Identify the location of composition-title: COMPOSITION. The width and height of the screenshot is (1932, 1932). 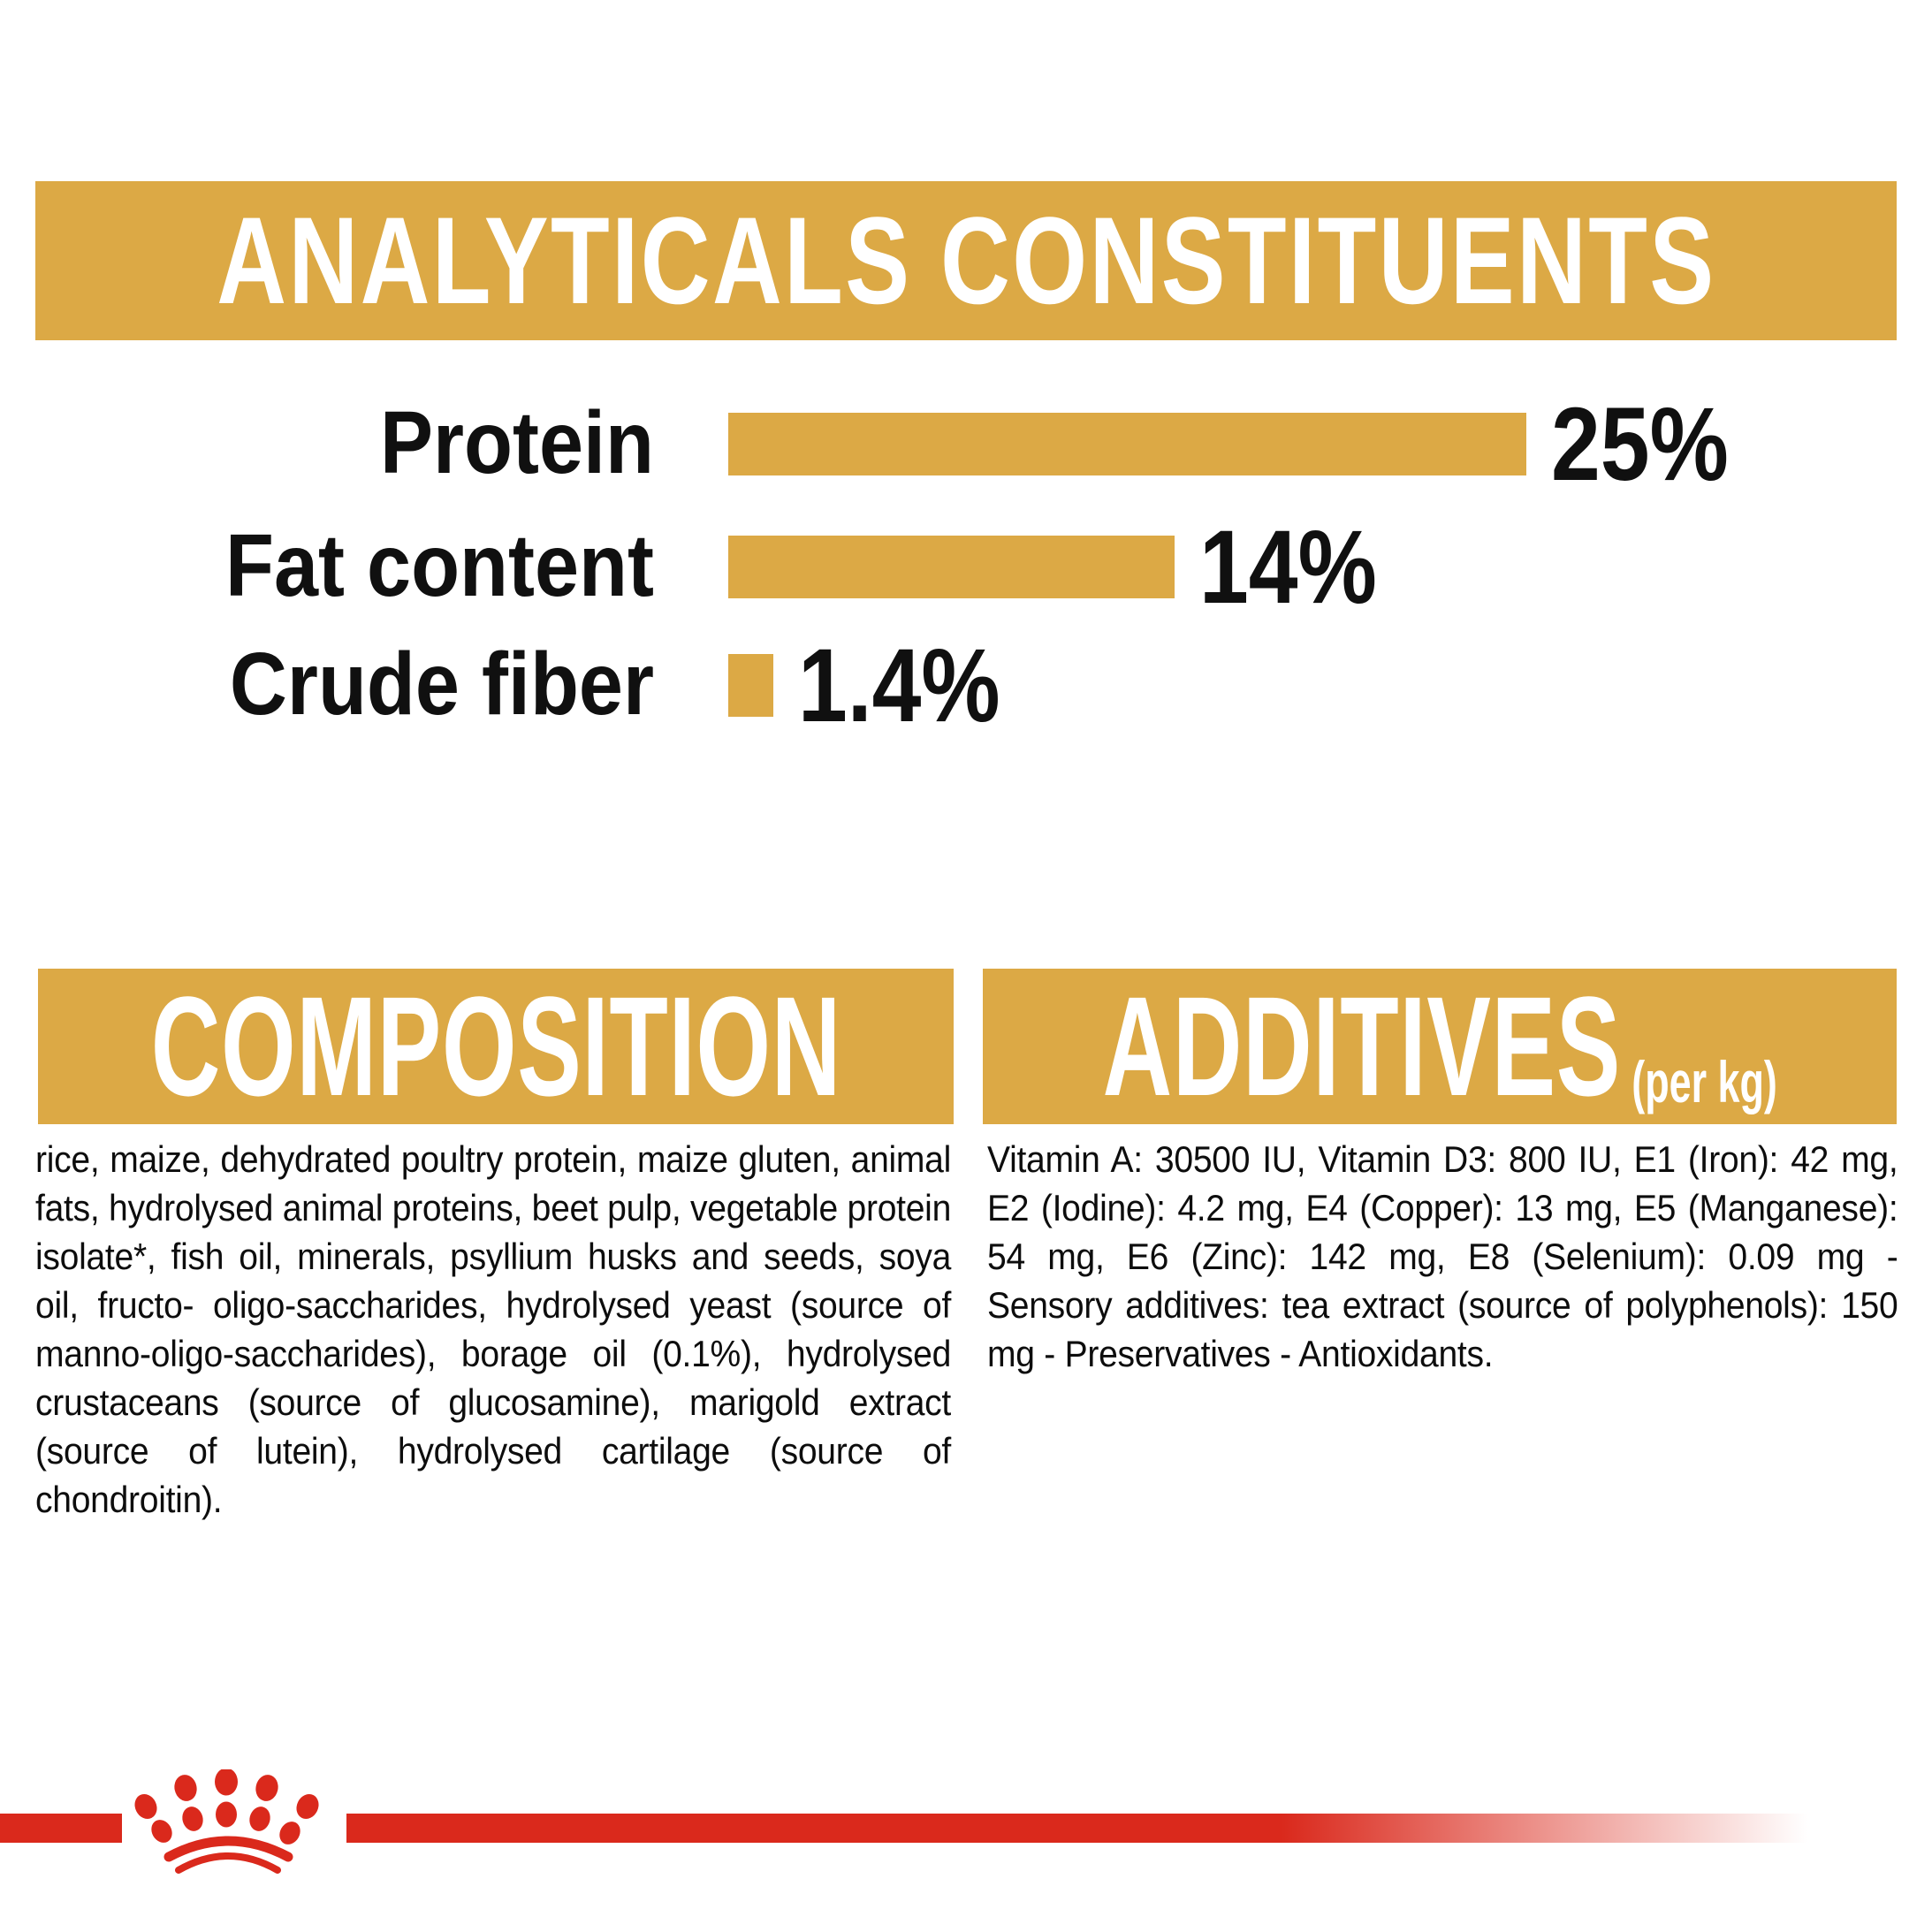
(496, 1046).